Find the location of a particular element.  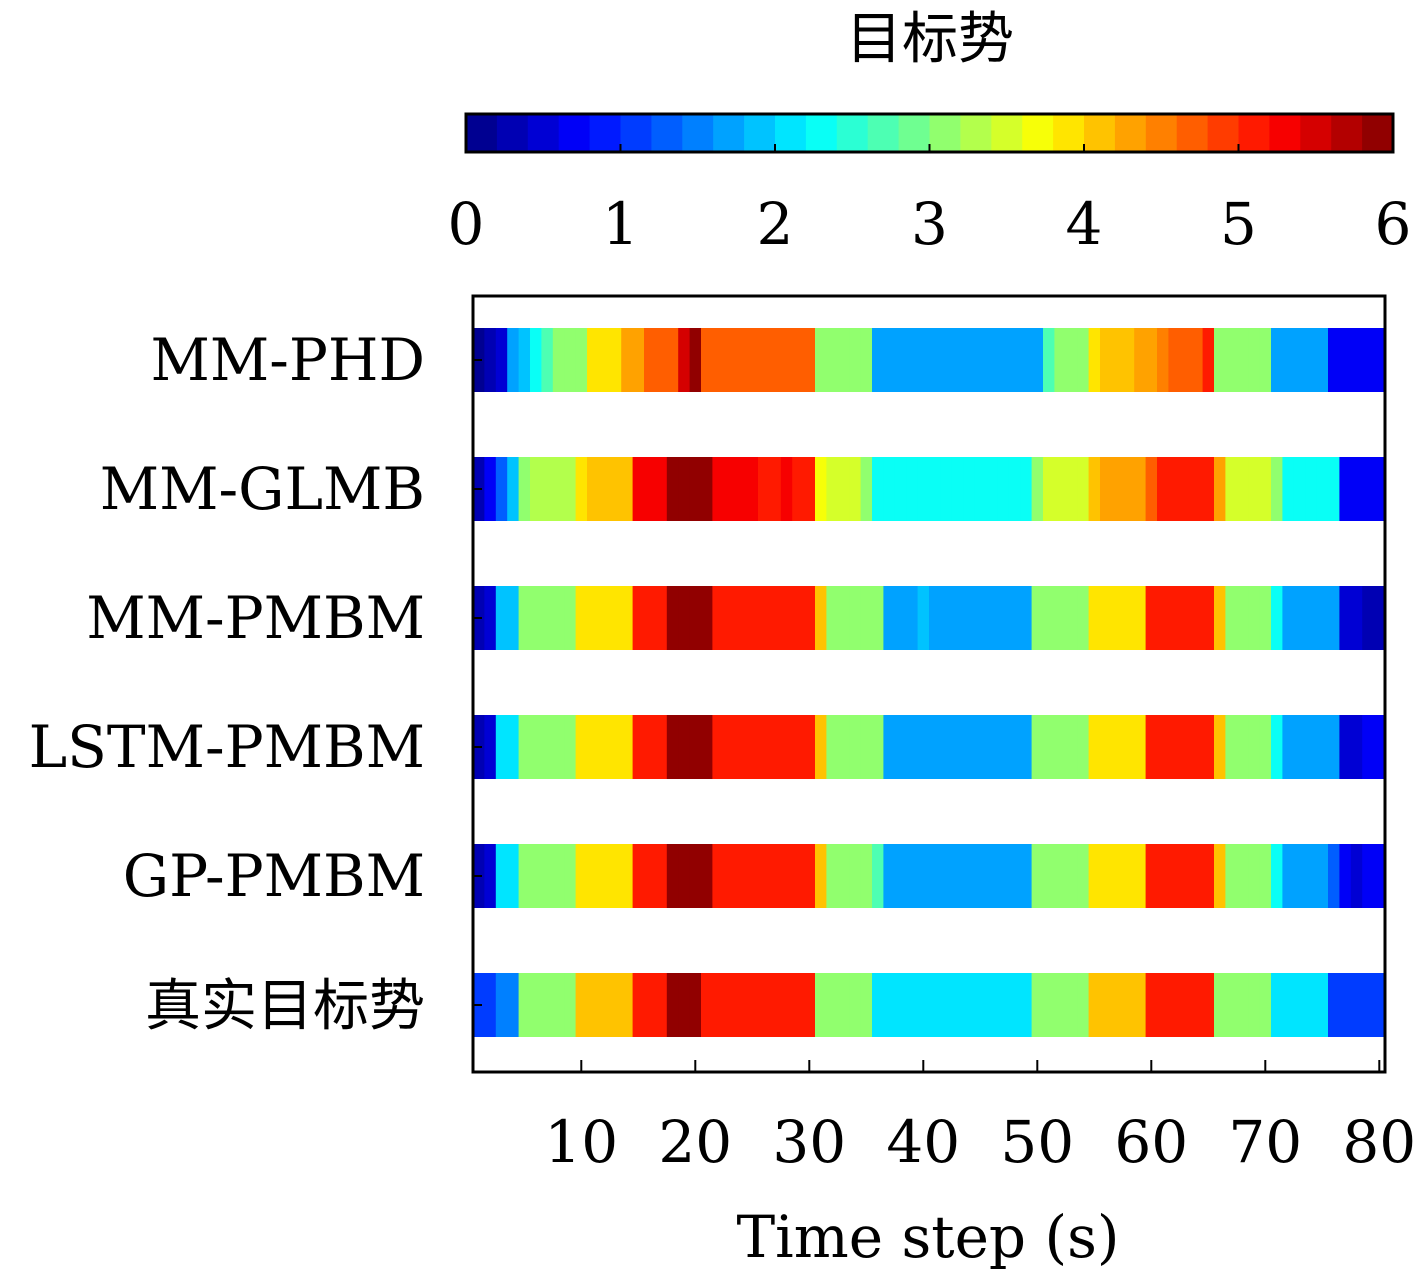

x-axis-tick-label: 50 is located at coordinates (1037, 1142).